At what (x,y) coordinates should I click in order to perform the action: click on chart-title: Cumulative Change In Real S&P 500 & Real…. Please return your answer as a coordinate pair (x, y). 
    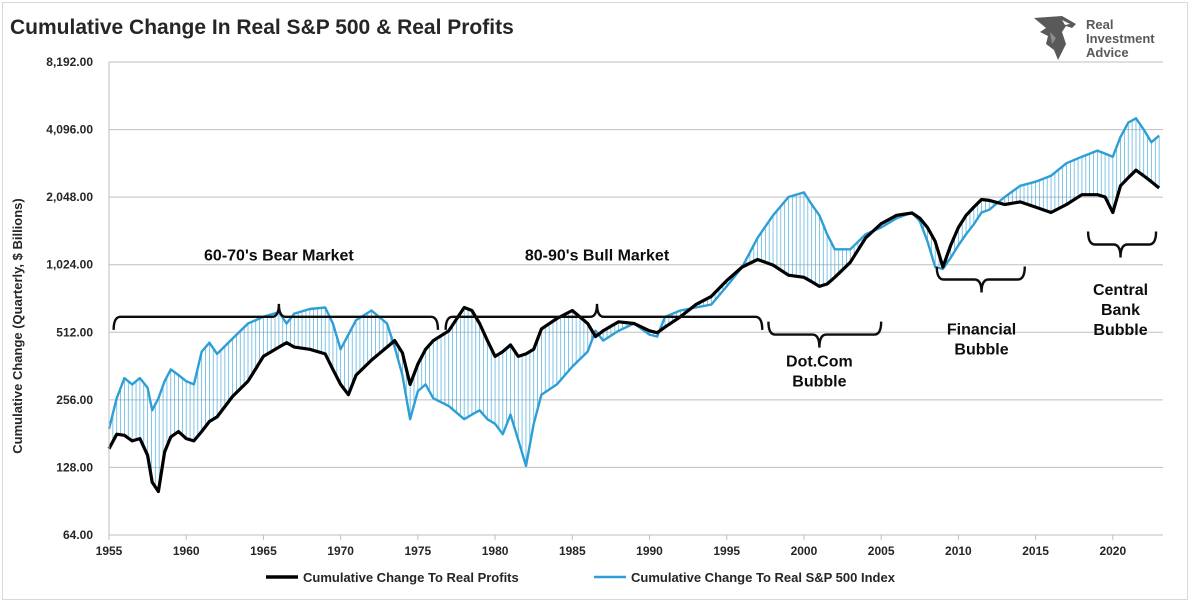
    Looking at the image, I should click on (262, 27).